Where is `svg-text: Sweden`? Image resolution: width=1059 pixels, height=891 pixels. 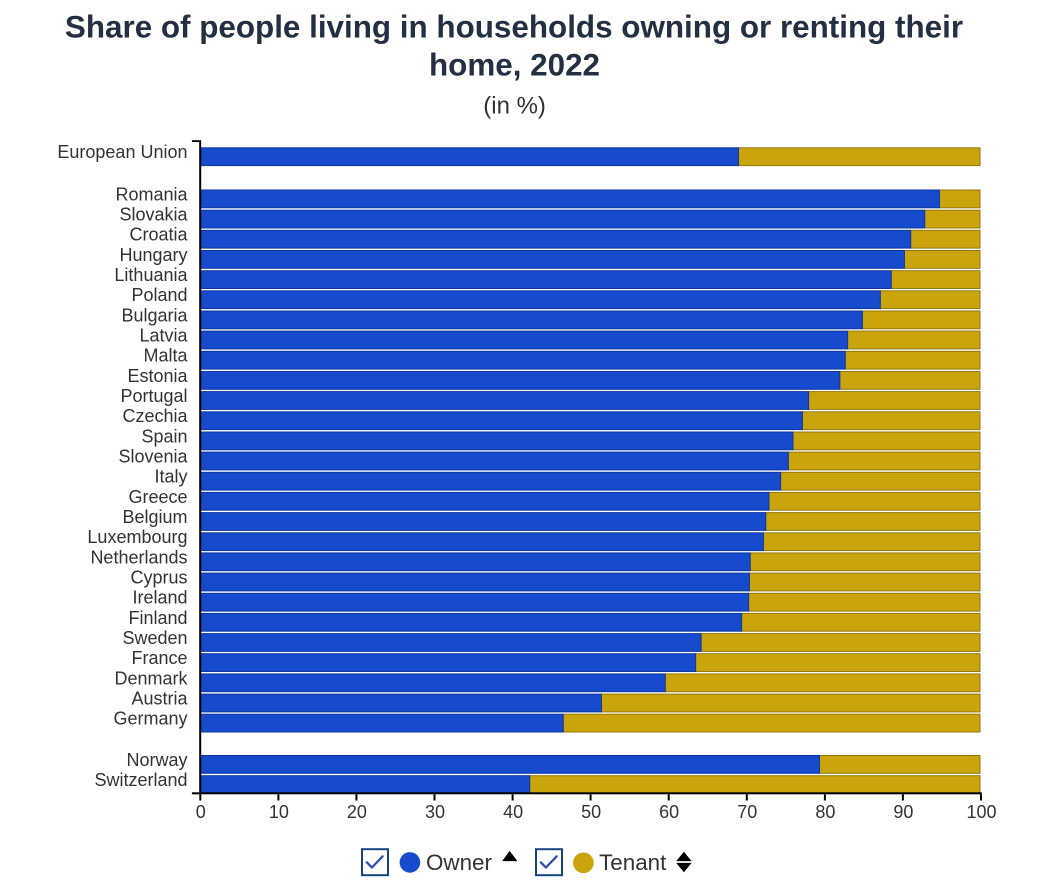
svg-text: Sweden is located at coordinates (154, 638).